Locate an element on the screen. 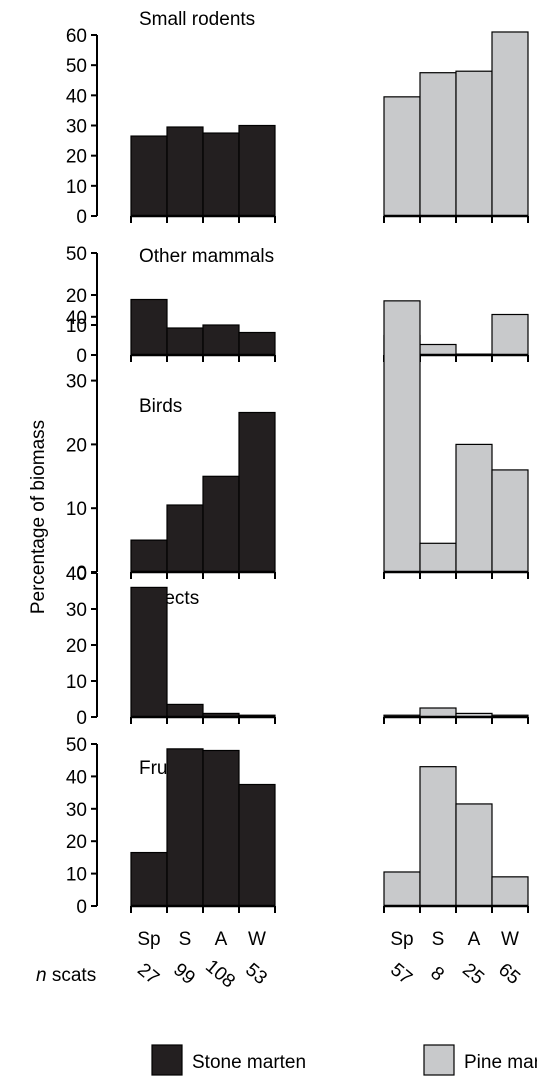 The height and width of the screenshot is (1082, 537). n-scats-value: 53 is located at coordinates (256, 974).